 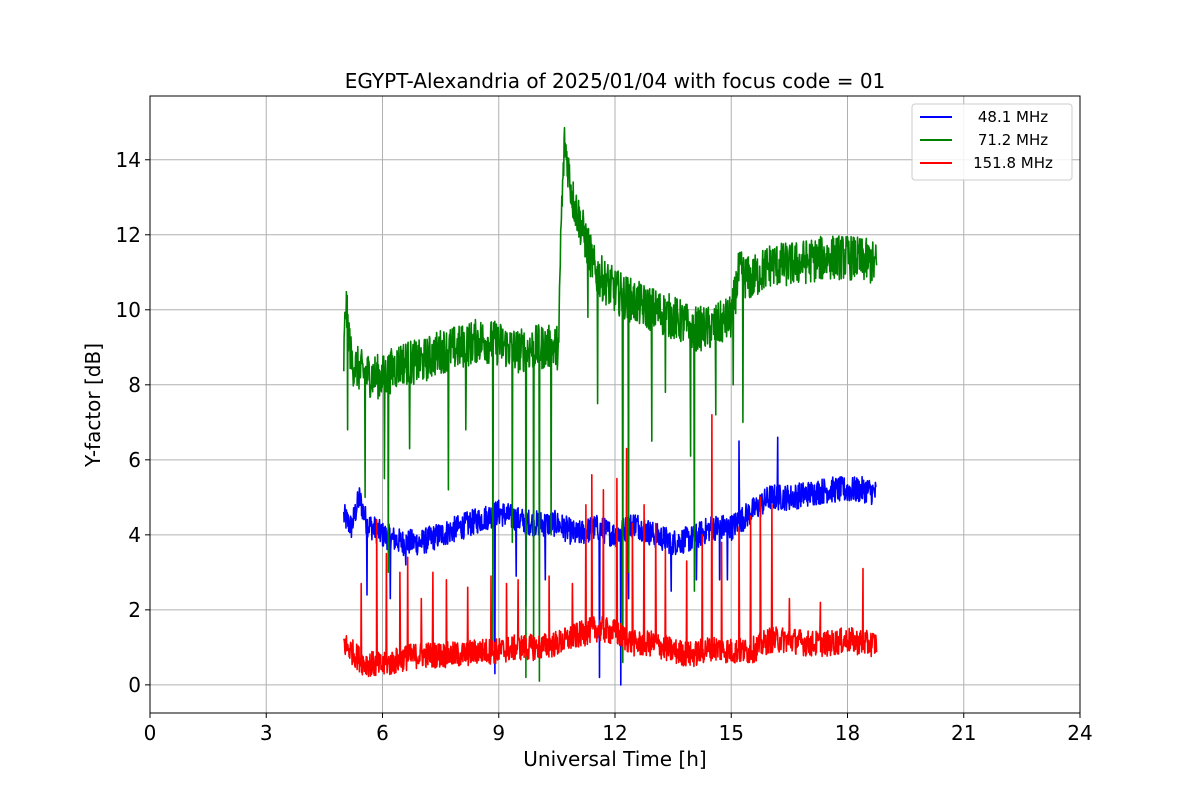 What do you see at coordinates (134, 610) in the screenshot?
I see `y-tick-label: 2` at bounding box center [134, 610].